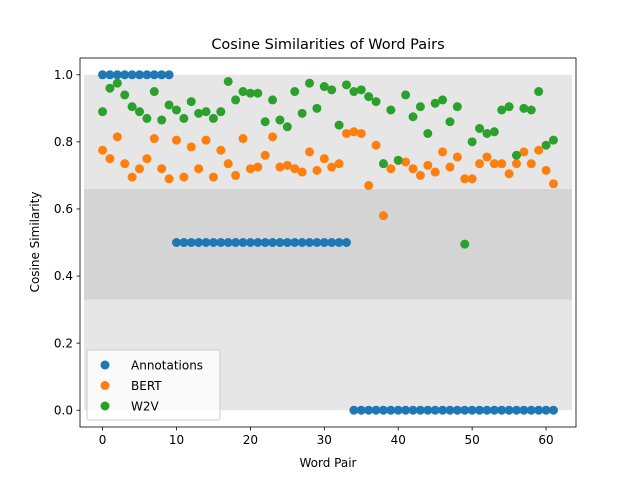 The width and height of the screenshot is (640, 480). I want to click on y-tick-label: 0.2, so click(63, 343).